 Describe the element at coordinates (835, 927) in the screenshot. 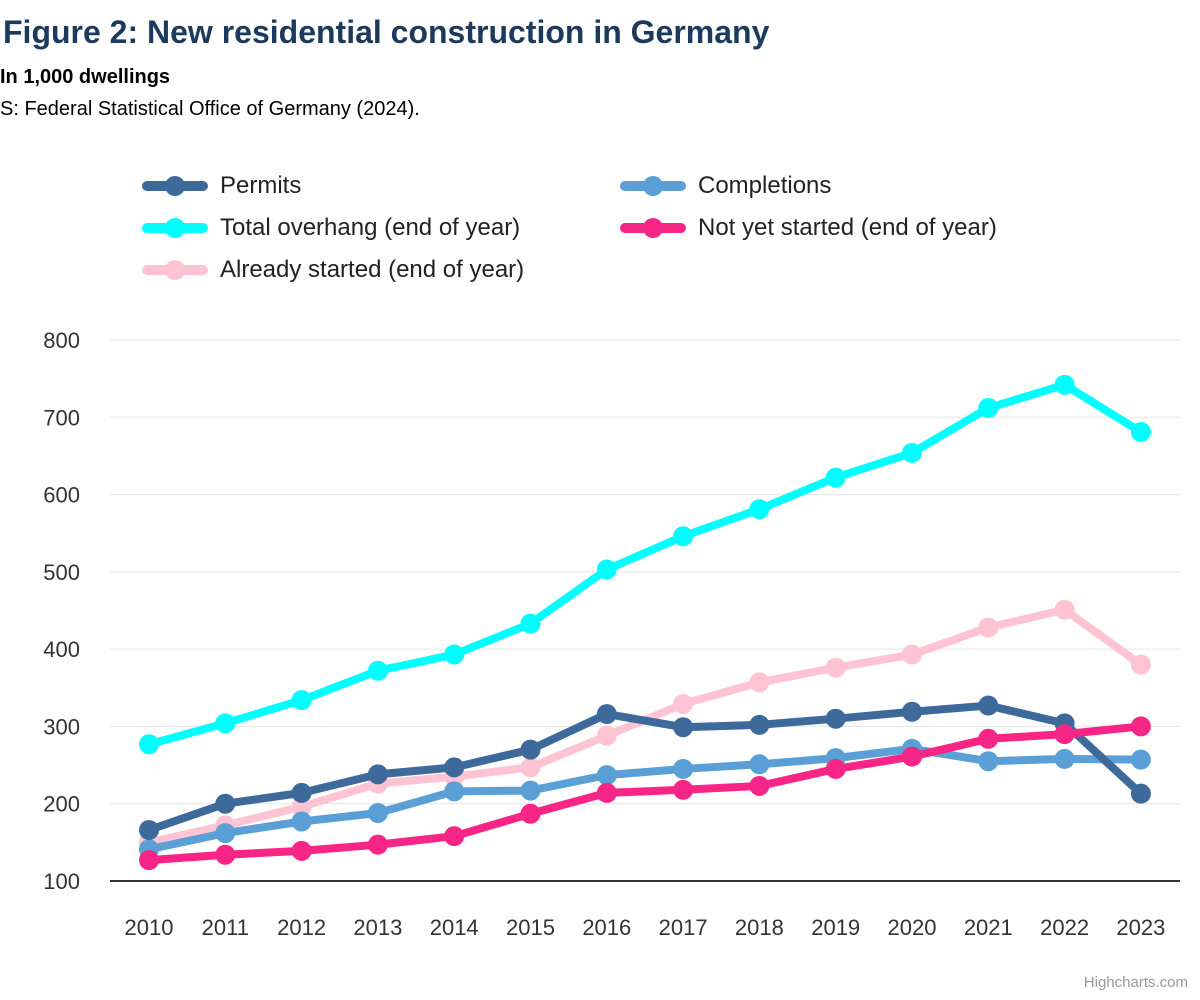

I see `x-tick-label: 2019` at that location.